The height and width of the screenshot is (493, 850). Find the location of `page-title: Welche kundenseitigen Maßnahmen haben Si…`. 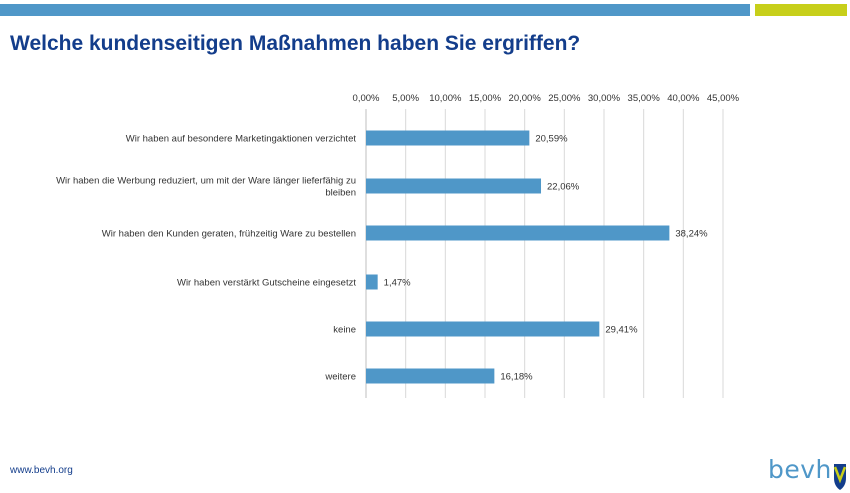

page-title: Welche kundenseitigen Maßnahmen haben Si… is located at coordinates (295, 43).